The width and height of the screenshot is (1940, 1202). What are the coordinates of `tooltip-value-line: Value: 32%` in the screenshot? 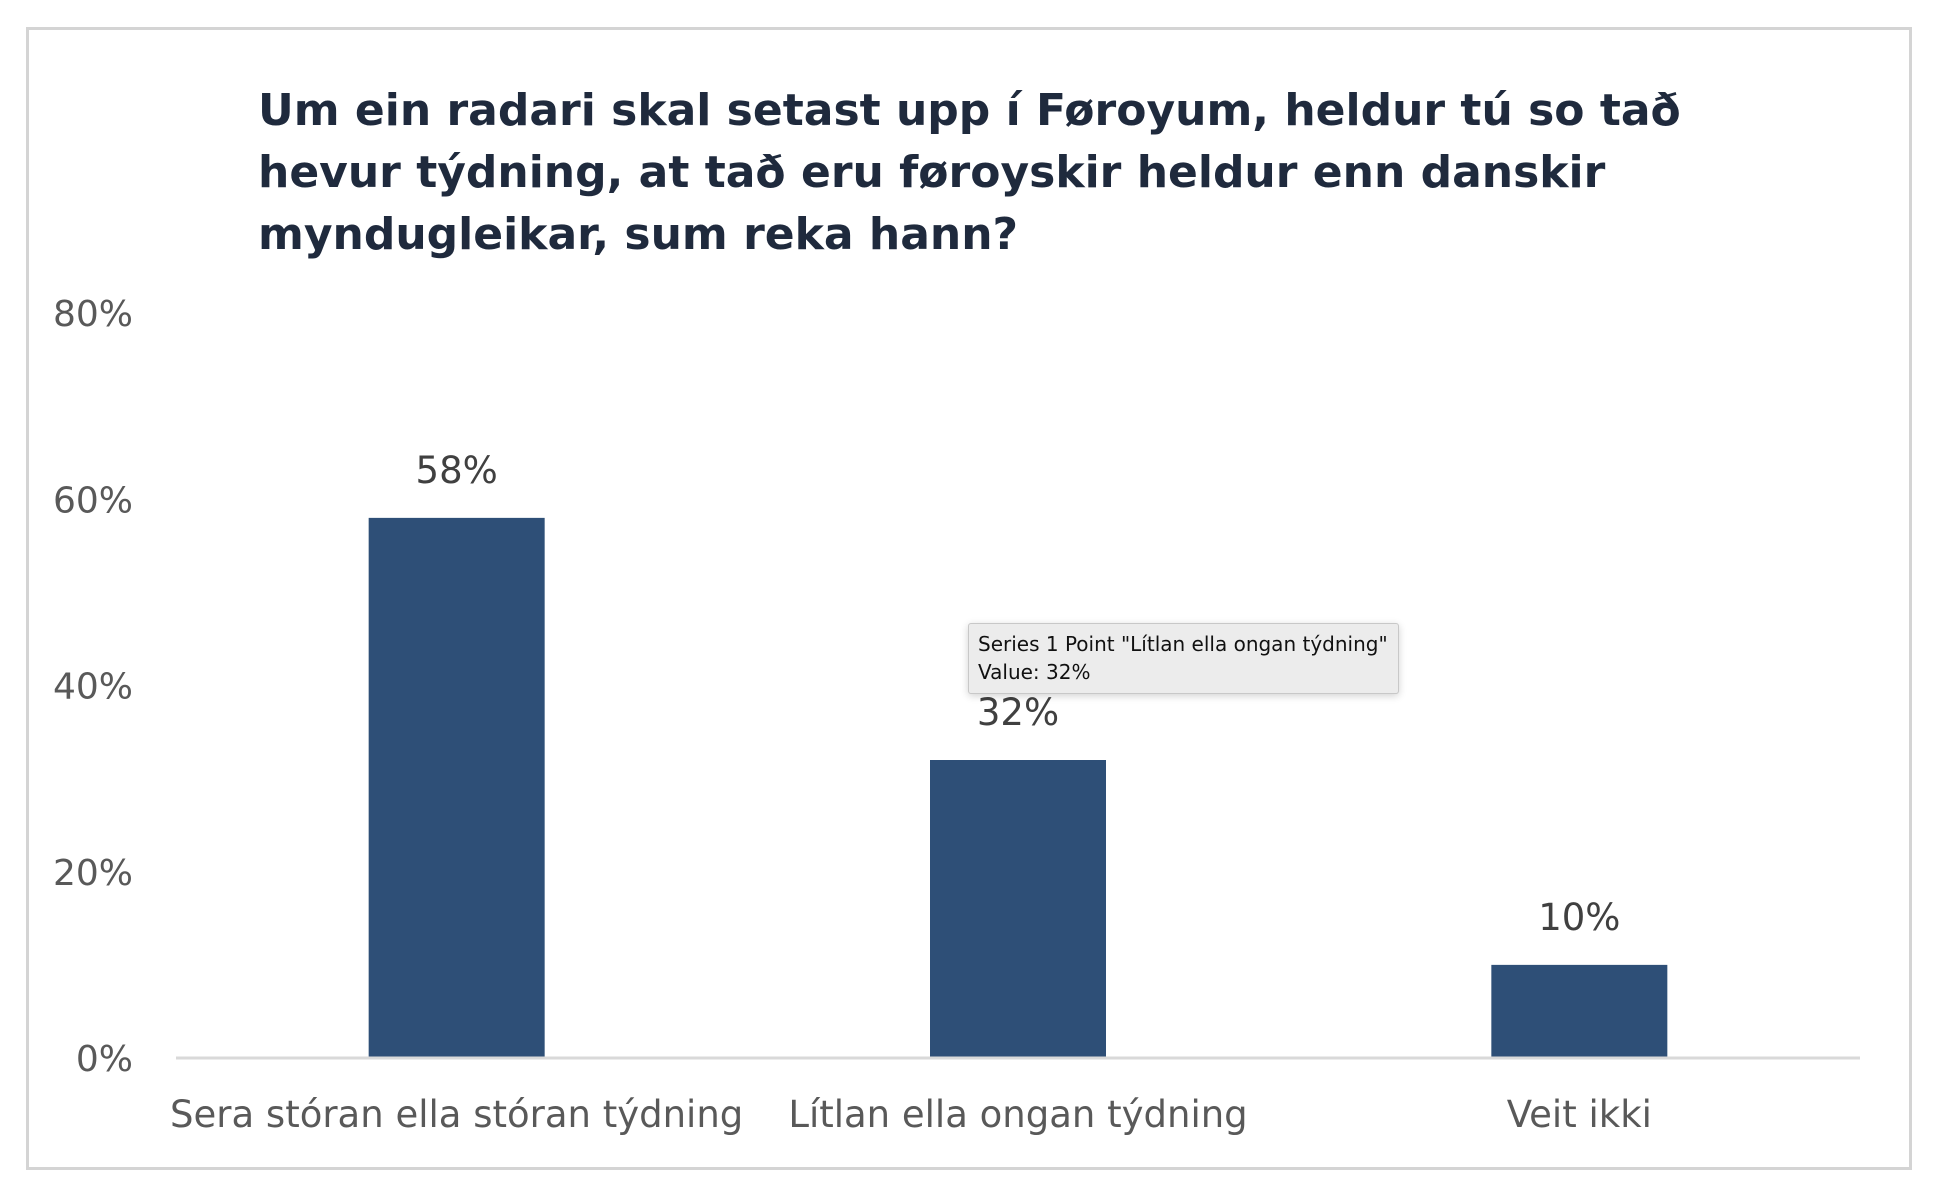 It's located at (1034, 672).